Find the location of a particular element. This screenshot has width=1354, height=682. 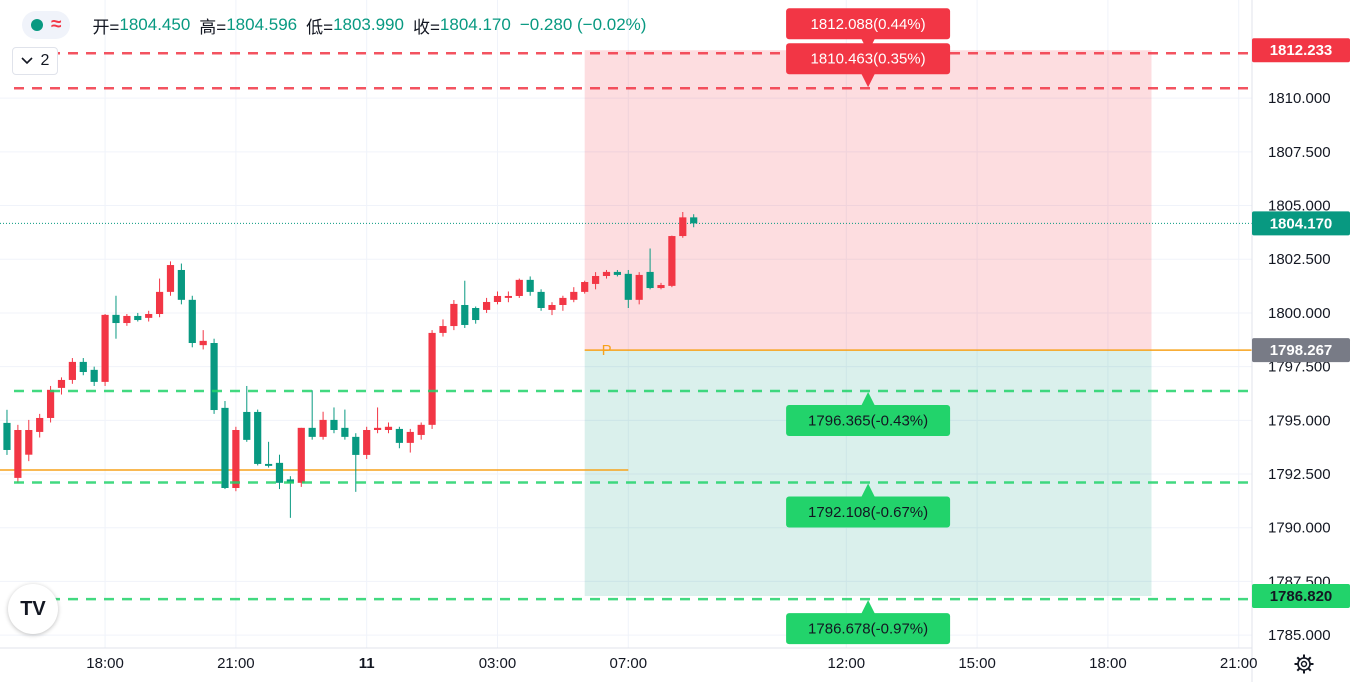

y-tick-label: 1807.500 is located at coordinates (1299, 152).